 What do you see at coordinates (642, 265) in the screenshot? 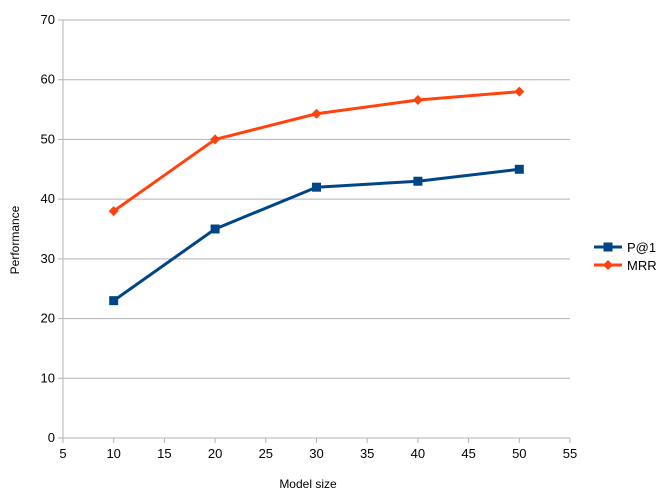
I see `legend-label-mrr: MRR` at bounding box center [642, 265].